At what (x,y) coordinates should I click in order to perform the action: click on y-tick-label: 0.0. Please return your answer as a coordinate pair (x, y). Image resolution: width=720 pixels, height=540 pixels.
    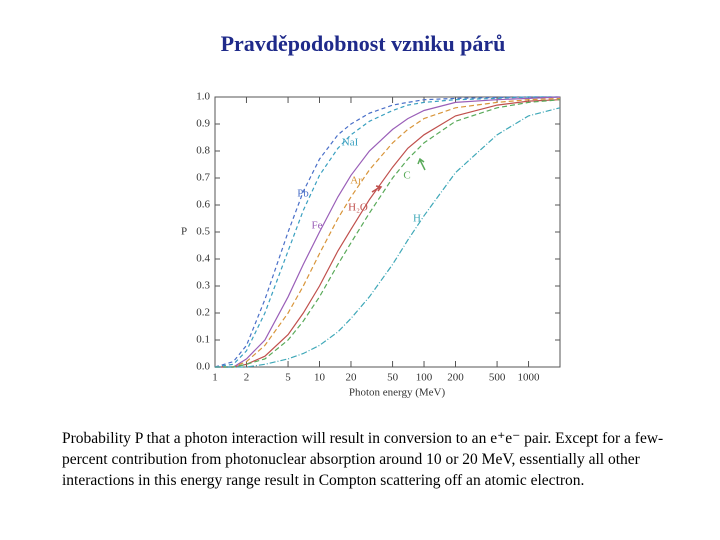
    Looking at the image, I should click on (203, 367).